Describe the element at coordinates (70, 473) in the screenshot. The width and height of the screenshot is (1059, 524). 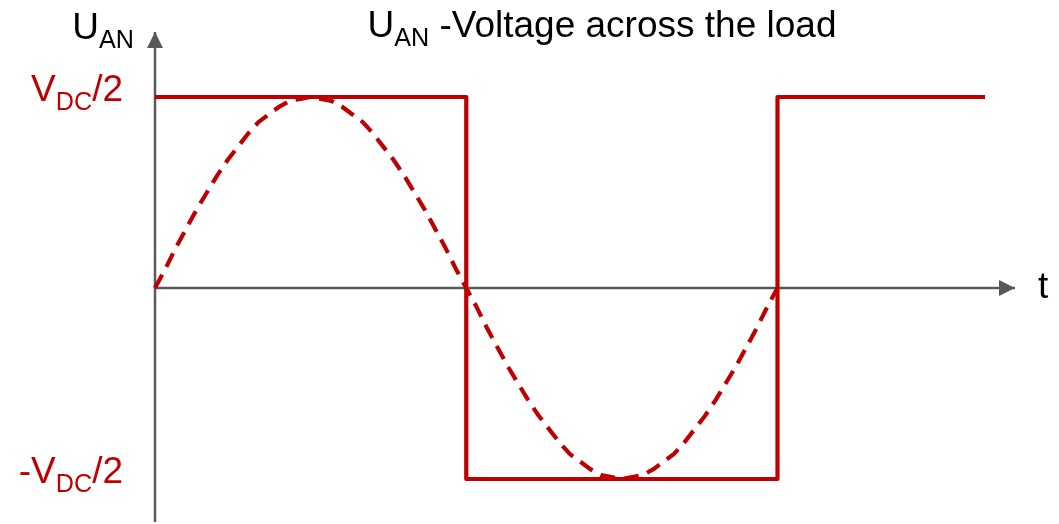
I see `text: -V$_{DC}$/2` at that location.